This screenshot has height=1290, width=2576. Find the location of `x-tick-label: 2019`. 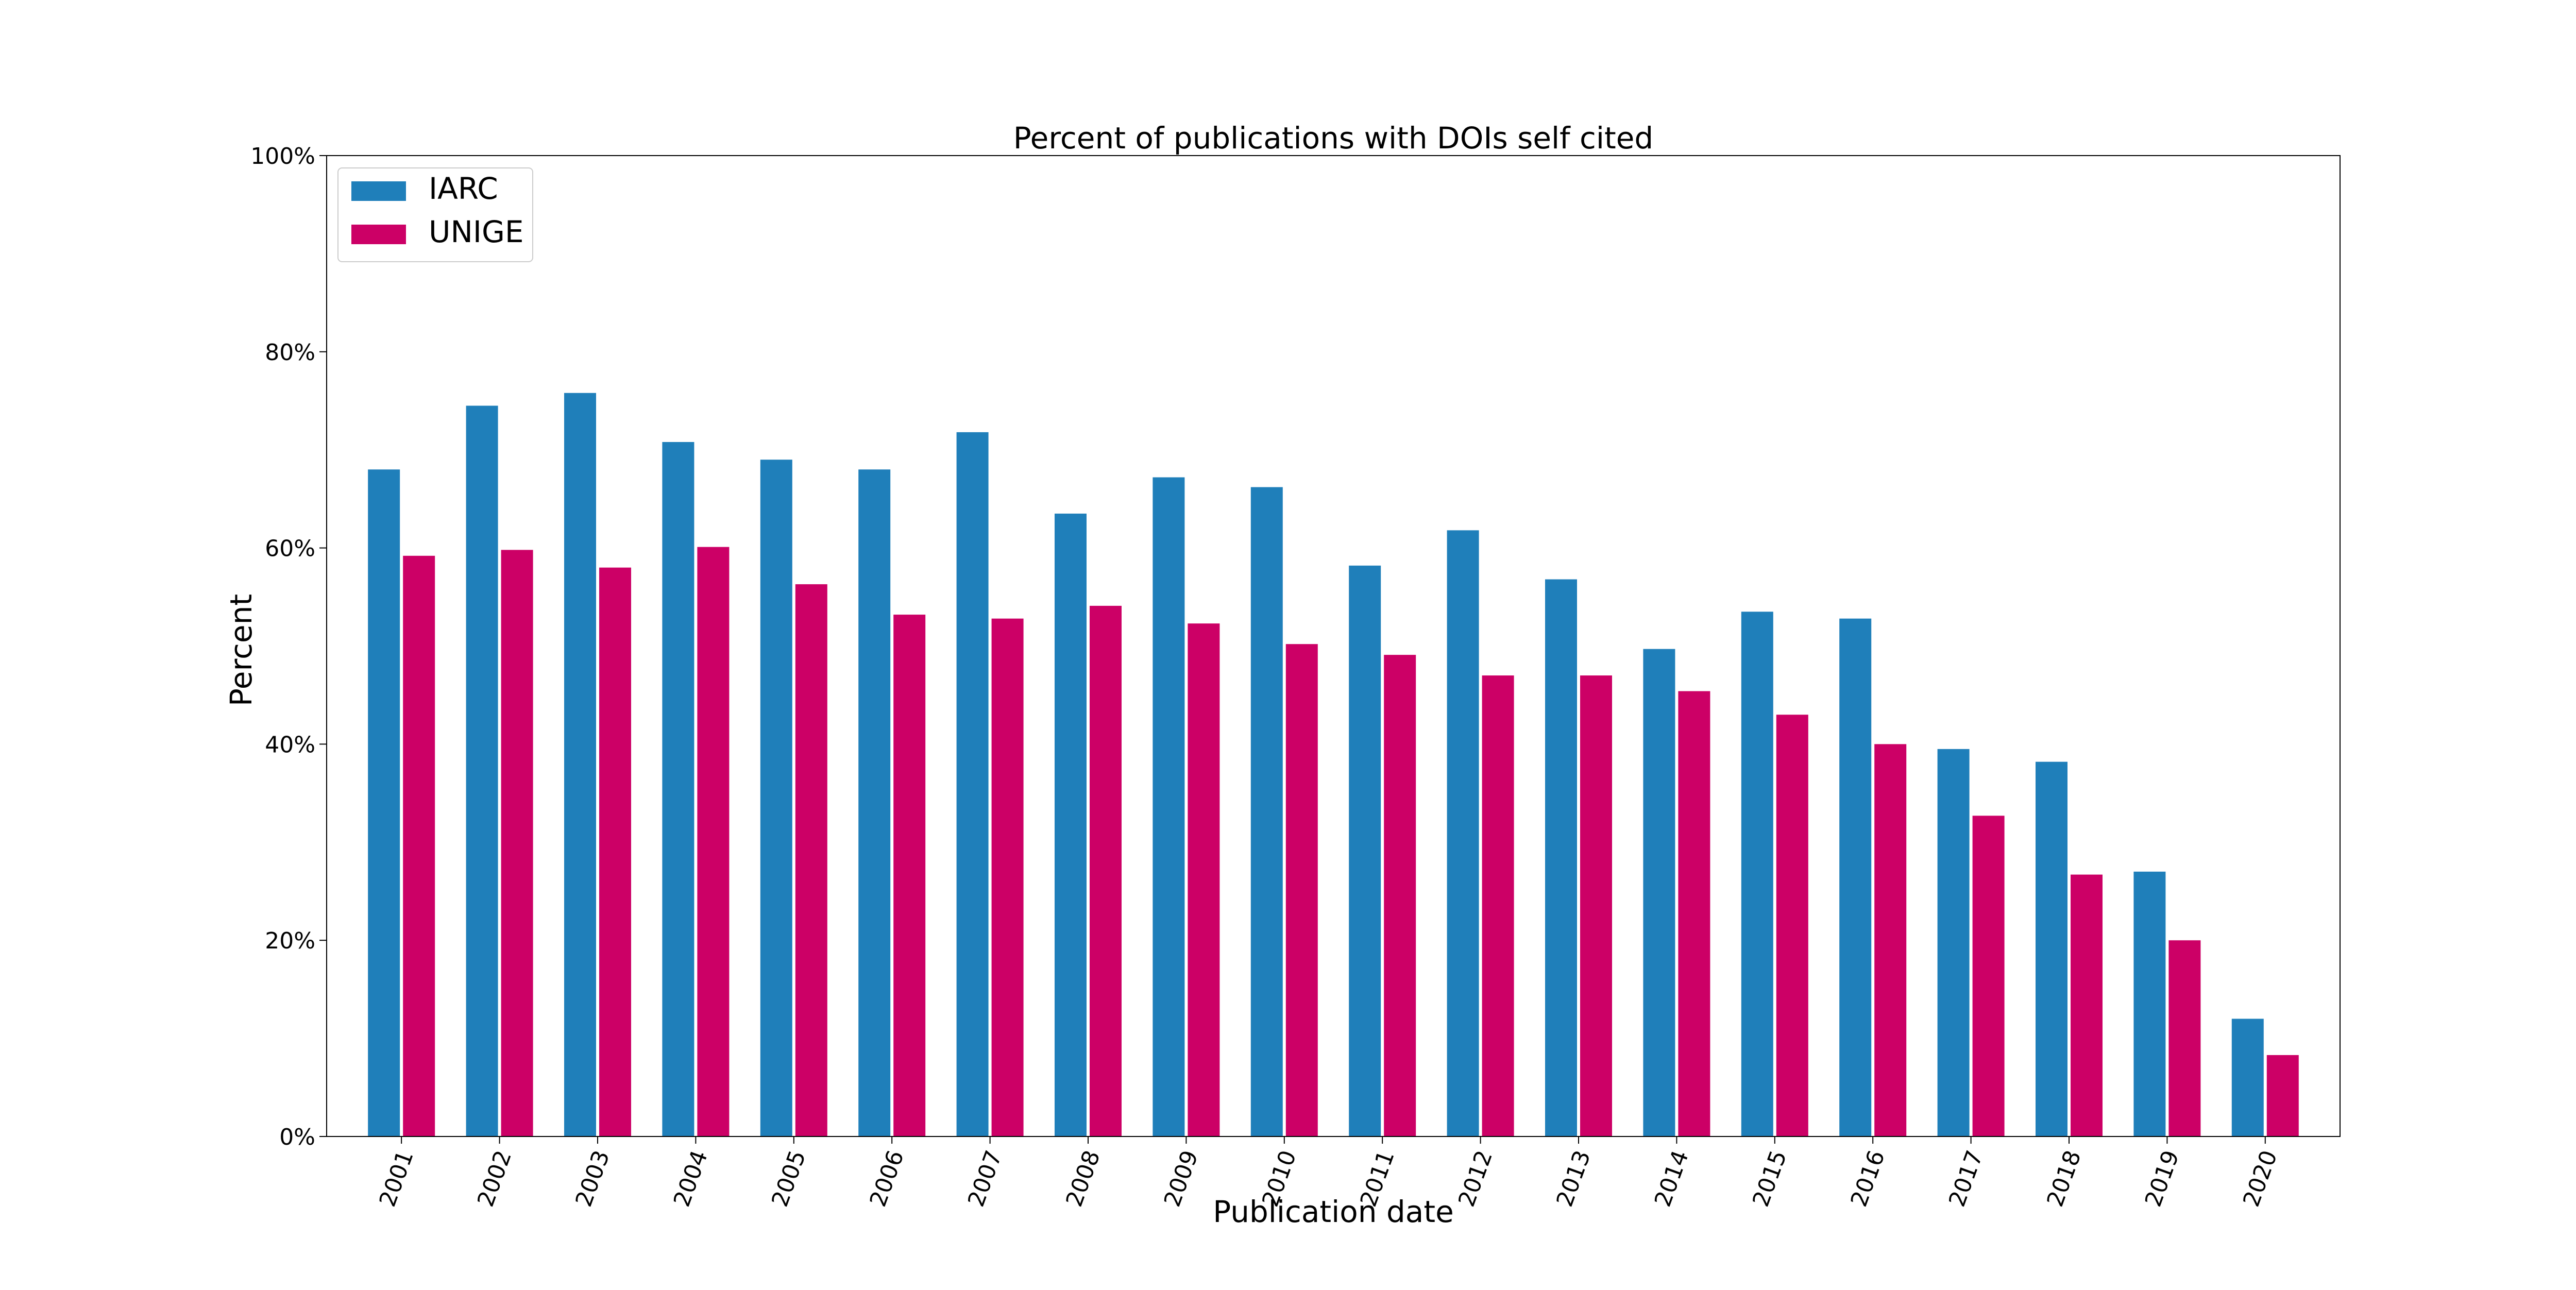

x-tick-label: 2019 is located at coordinates (2162, 1178).